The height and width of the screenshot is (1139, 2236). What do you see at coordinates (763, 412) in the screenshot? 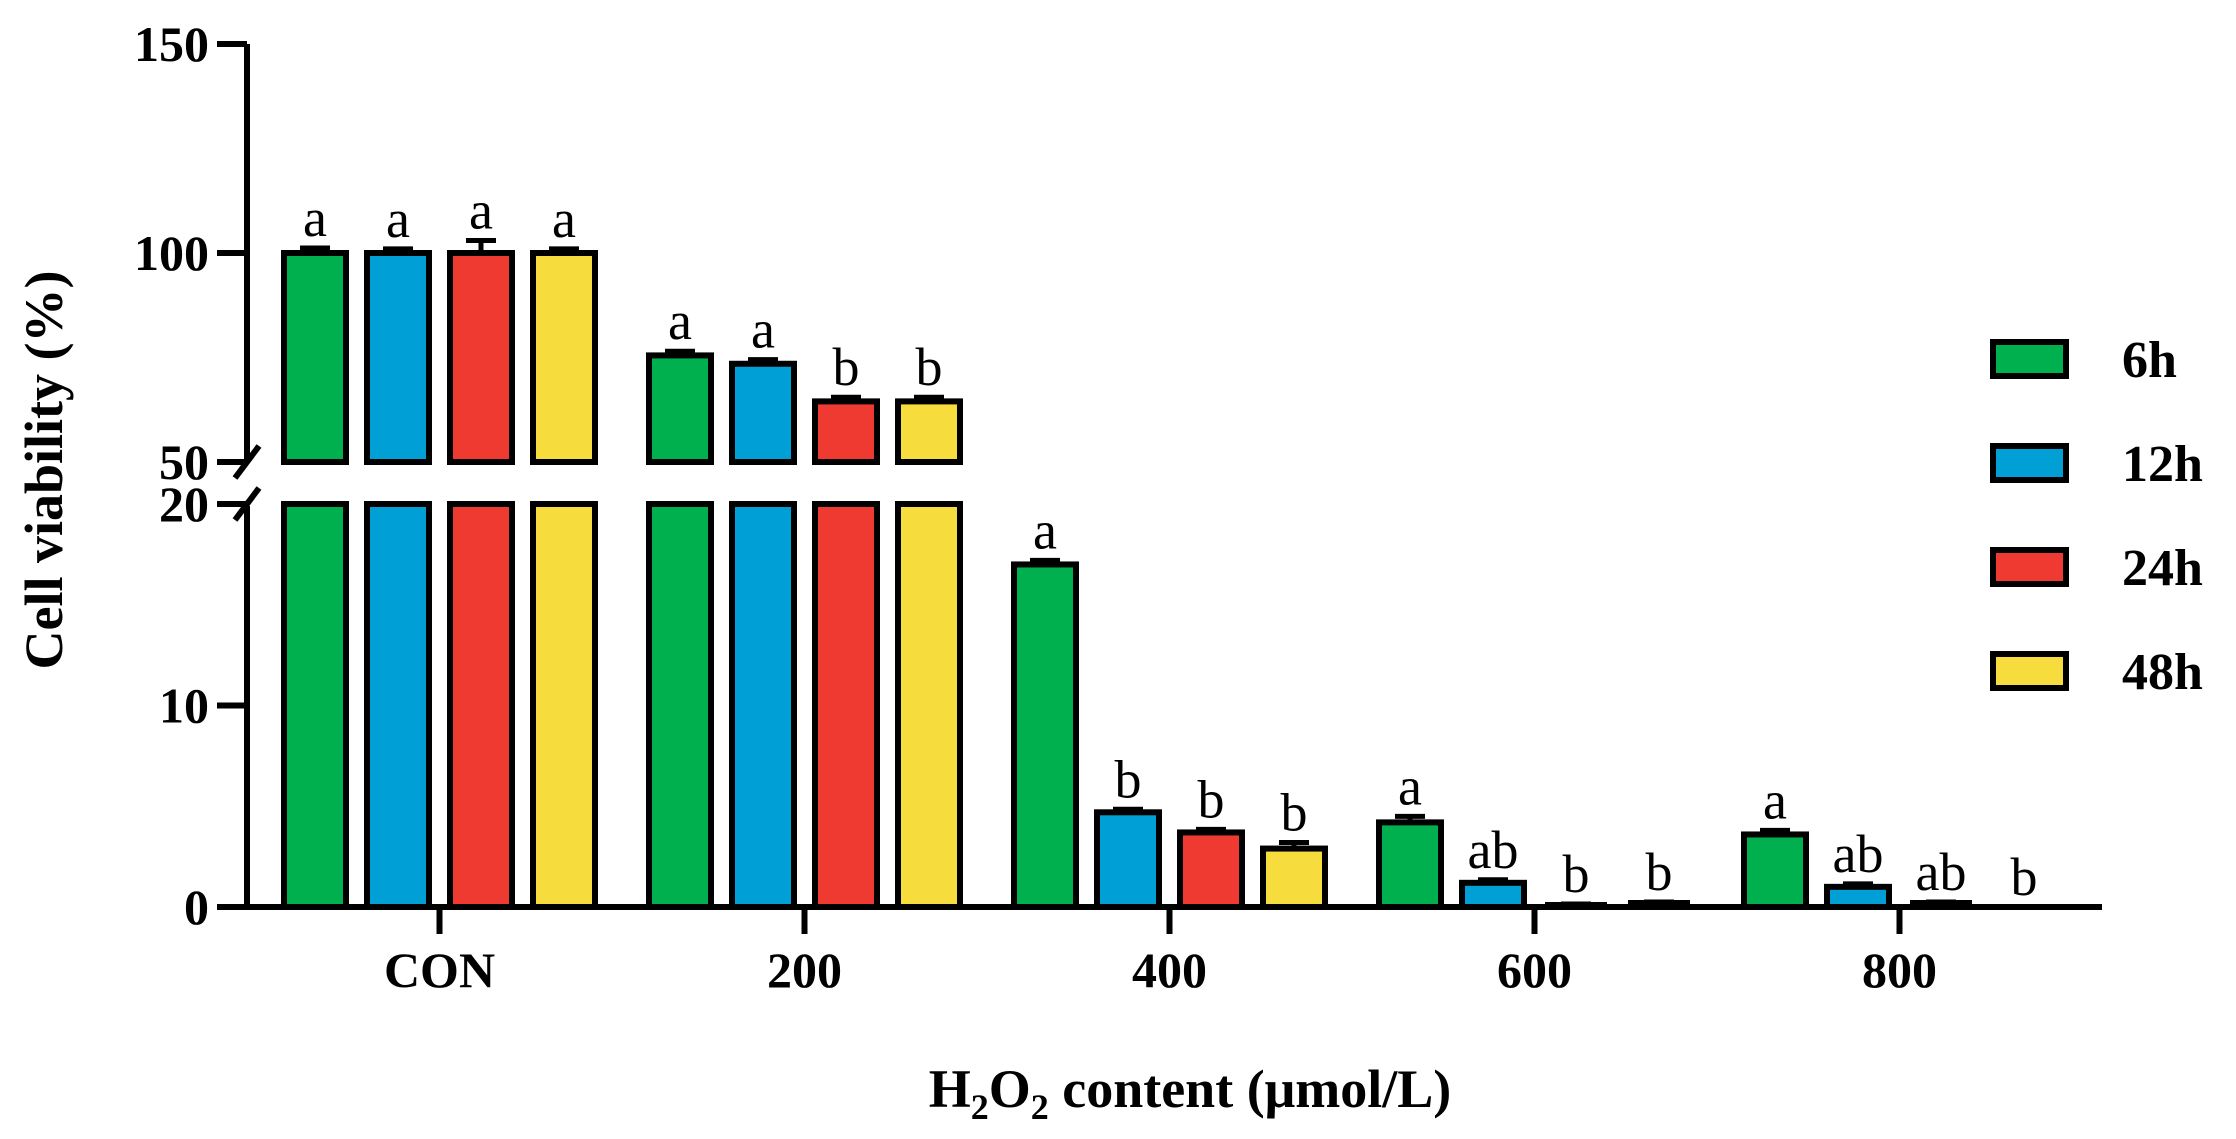
I see `bar-12h-200-upper` at bounding box center [763, 412].